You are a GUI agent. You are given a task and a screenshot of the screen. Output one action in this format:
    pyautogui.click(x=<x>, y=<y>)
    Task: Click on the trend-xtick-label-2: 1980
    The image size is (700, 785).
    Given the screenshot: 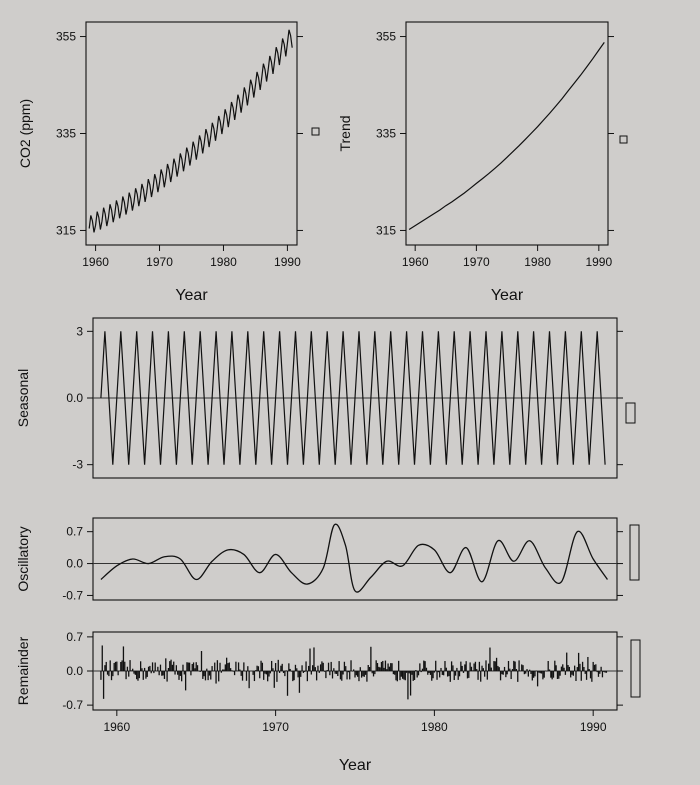 What is the action you would take?
    pyautogui.click(x=537, y=262)
    